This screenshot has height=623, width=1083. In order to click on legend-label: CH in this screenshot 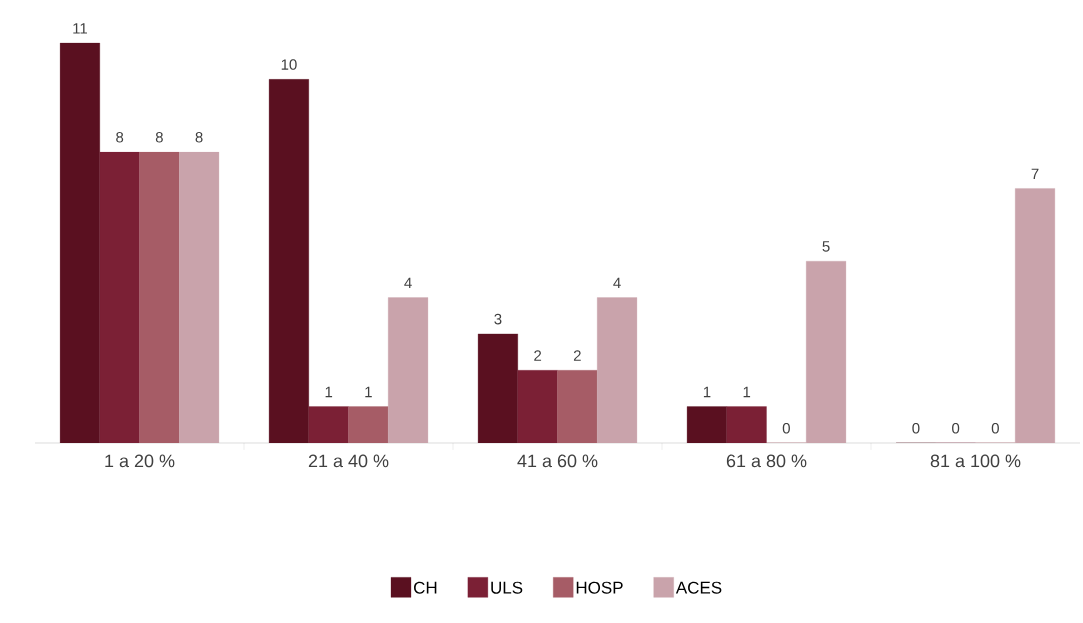, I will do `click(425, 587)`.